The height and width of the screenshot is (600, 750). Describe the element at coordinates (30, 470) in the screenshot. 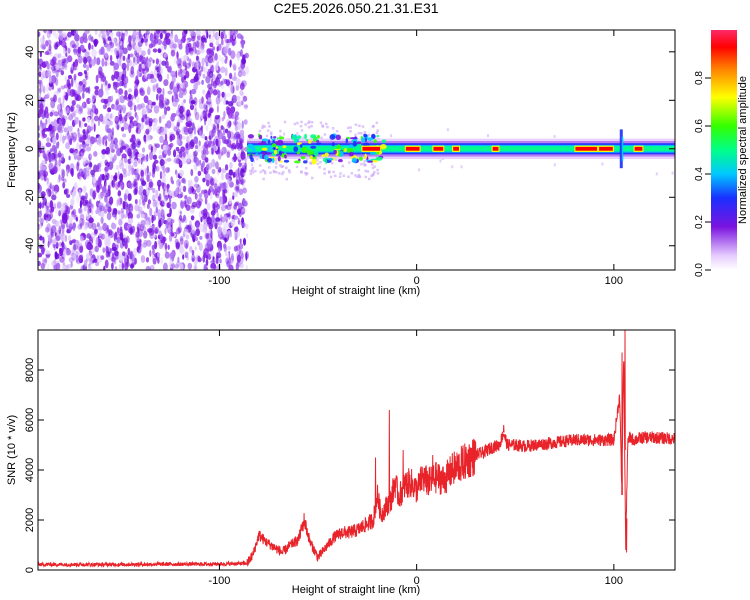

I see `snr-ytick-label: 4000` at that location.